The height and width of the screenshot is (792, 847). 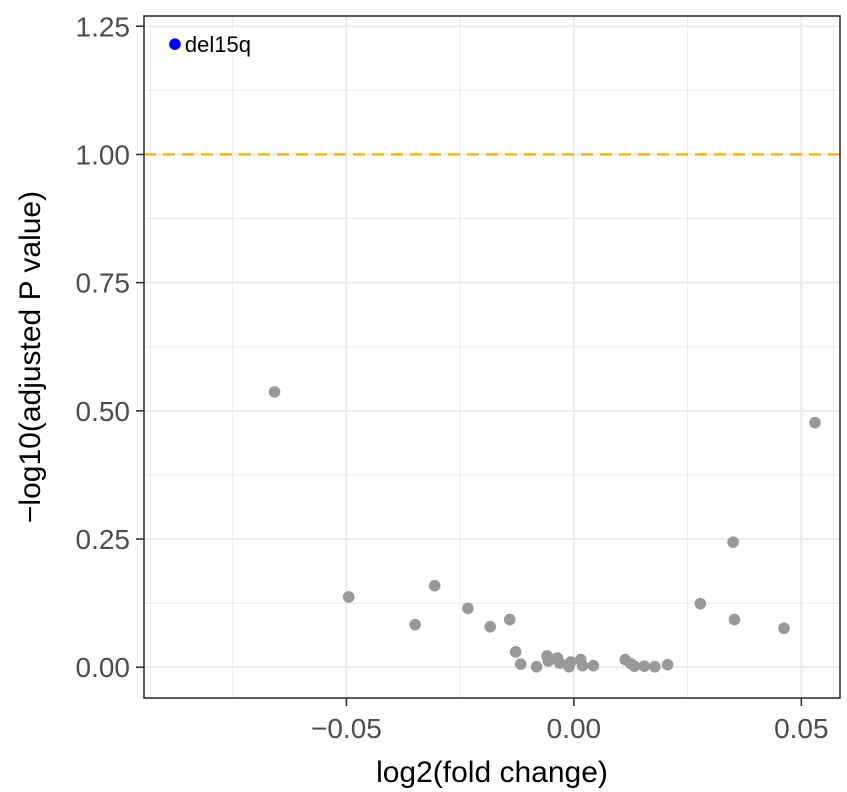 What do you see at coordinates (574, 728) in the screenshot?
I see `x-tick-label: 0.00` at bounding box center [574, 728].